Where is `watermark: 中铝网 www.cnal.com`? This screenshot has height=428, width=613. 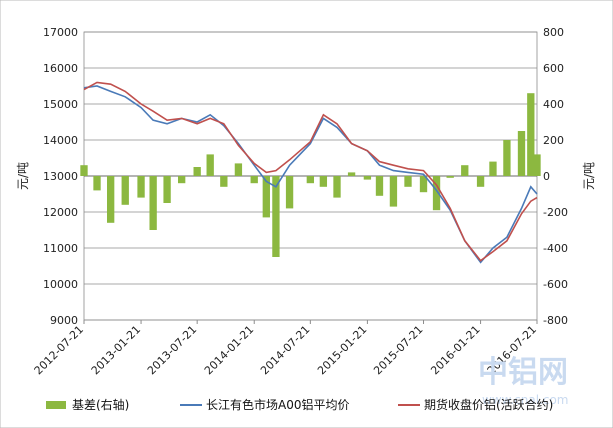
watermark: 中铝网 www.cnal.com is located at coordinates (523, 381).